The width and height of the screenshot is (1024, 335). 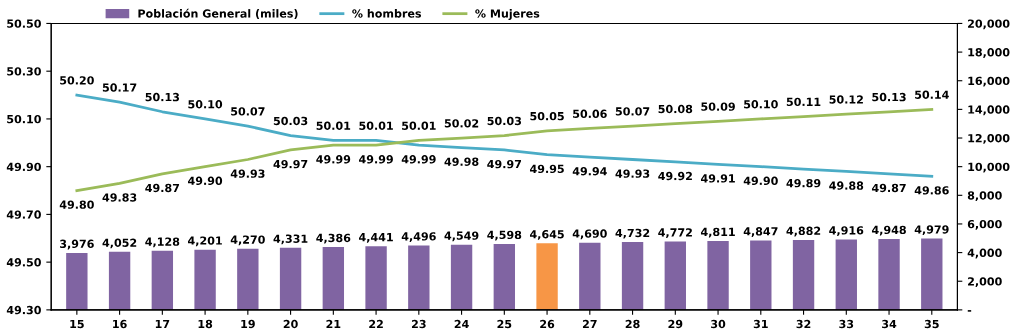 I want to click on y-tick-label: 50.30, so click(x=24, y=71).